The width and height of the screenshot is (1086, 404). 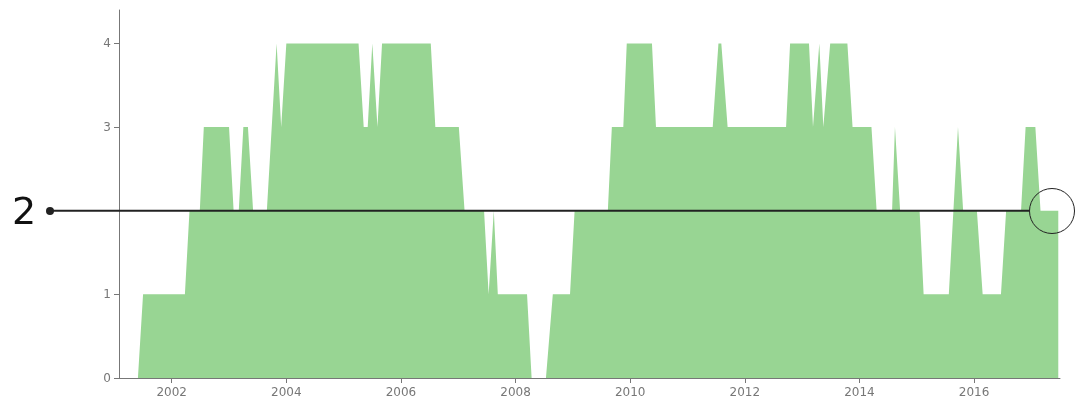 I want to click on ref-line-label: 2, so click(x=24, y=210).